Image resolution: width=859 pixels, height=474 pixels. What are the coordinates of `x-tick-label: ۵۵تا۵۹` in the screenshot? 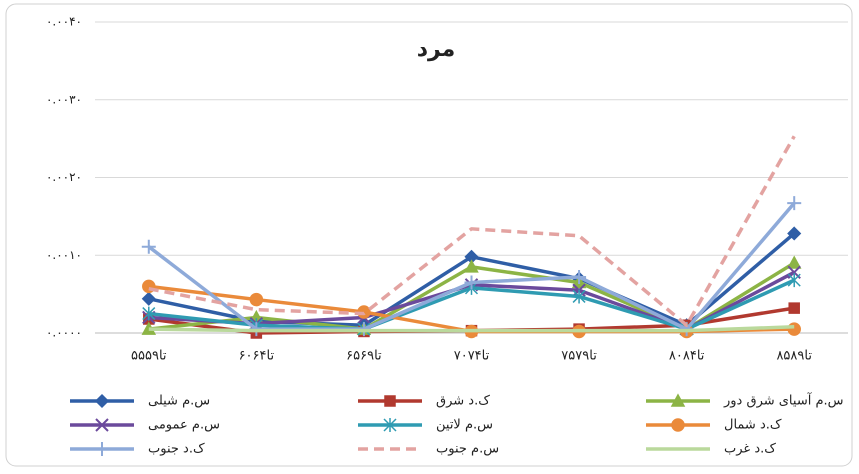 It's located at (149, 356).